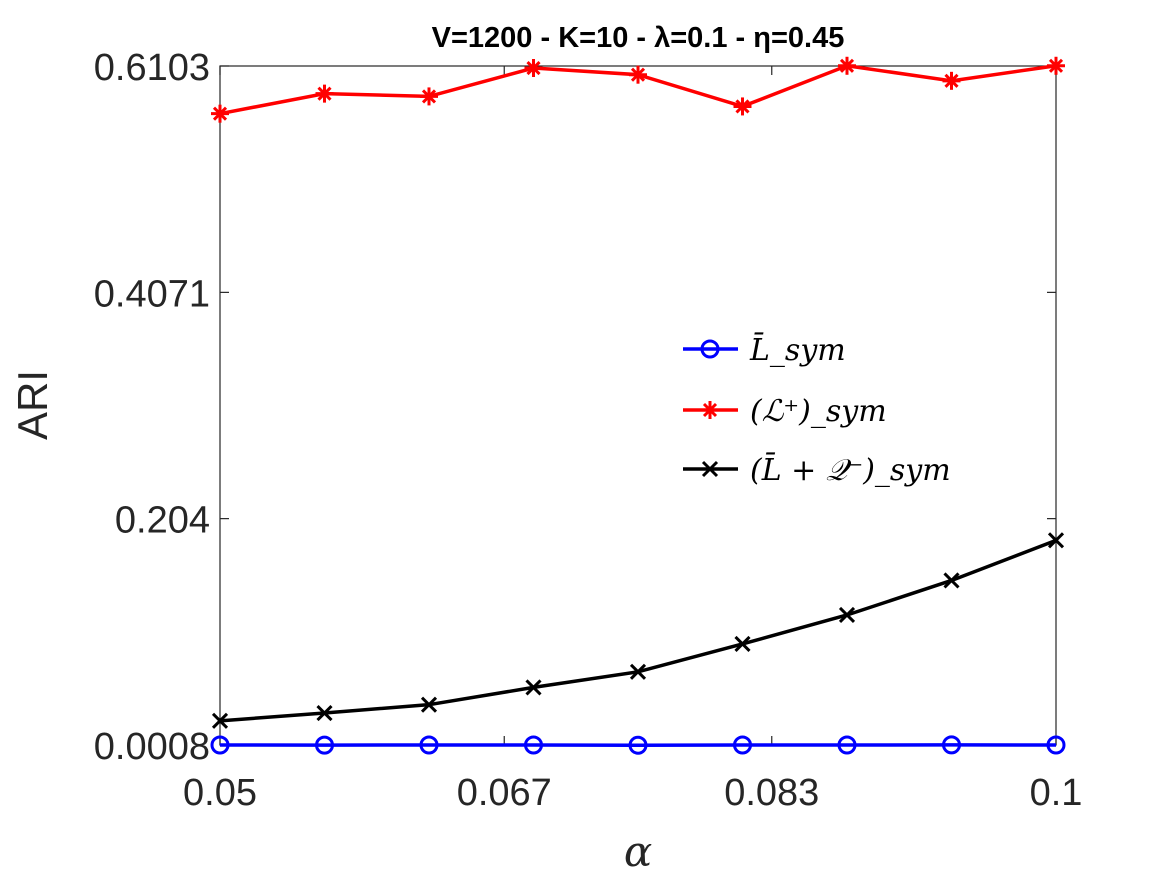 The height and width of the screenshot is (875, 1167). Describe the element at coordinates (1056, 793) in the screenshot. I see `x-tick-label: 0.1` at that location.